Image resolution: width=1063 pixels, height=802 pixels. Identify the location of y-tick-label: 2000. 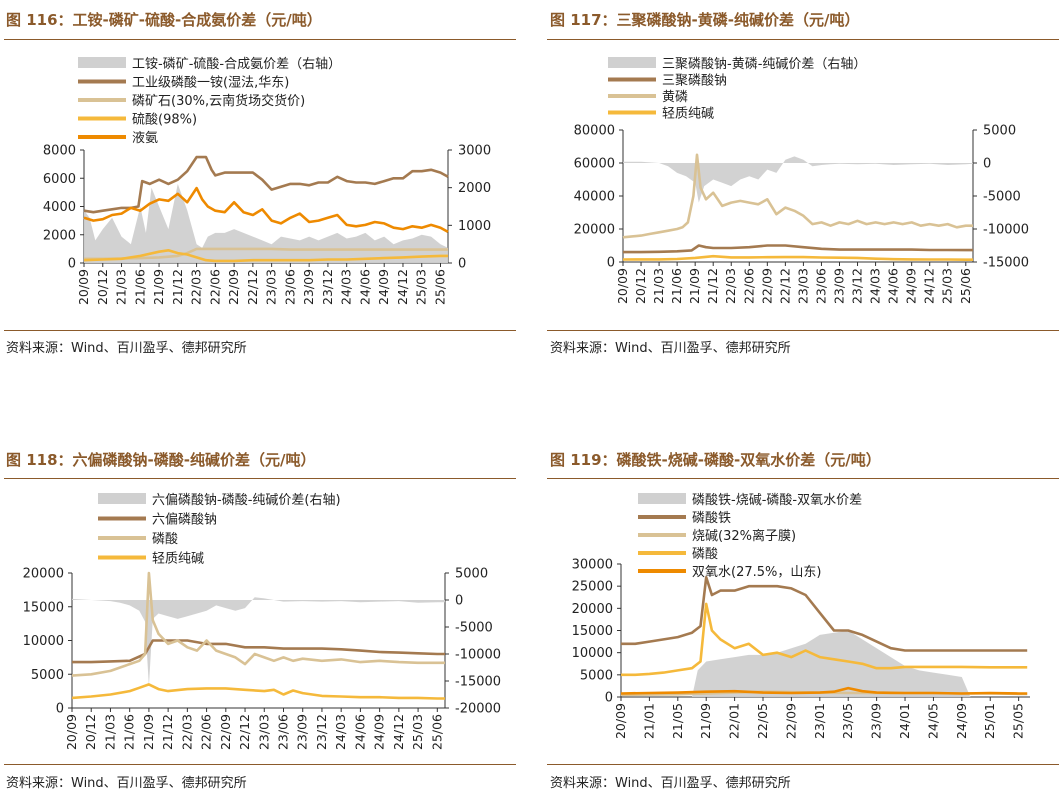
(59, 235).